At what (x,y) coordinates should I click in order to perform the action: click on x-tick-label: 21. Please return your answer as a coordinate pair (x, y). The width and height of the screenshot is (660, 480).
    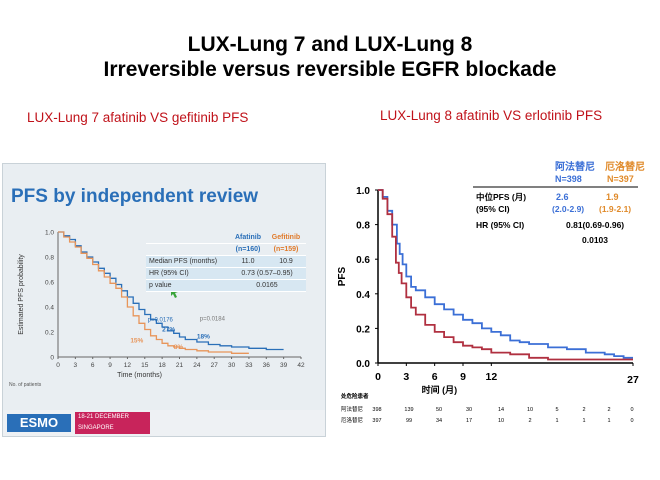
    Looking at the image, I should click on (180, 365).